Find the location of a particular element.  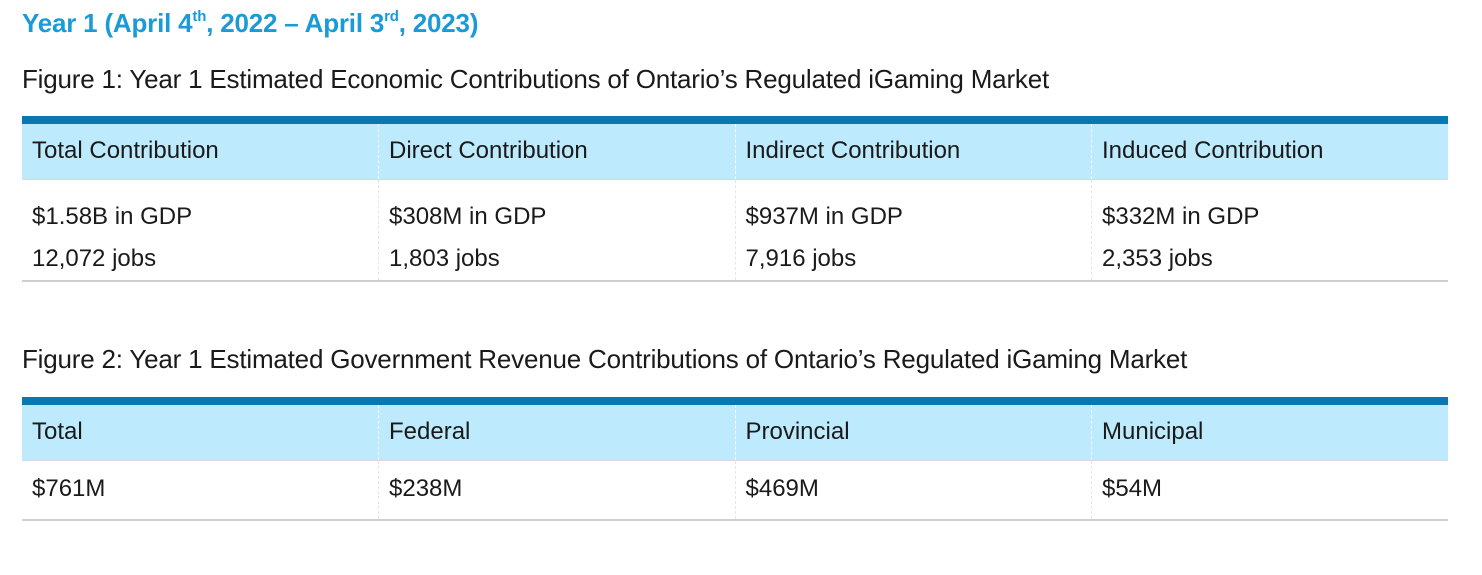

heading-superscript-2: rd is located at coordinates (391, 16).